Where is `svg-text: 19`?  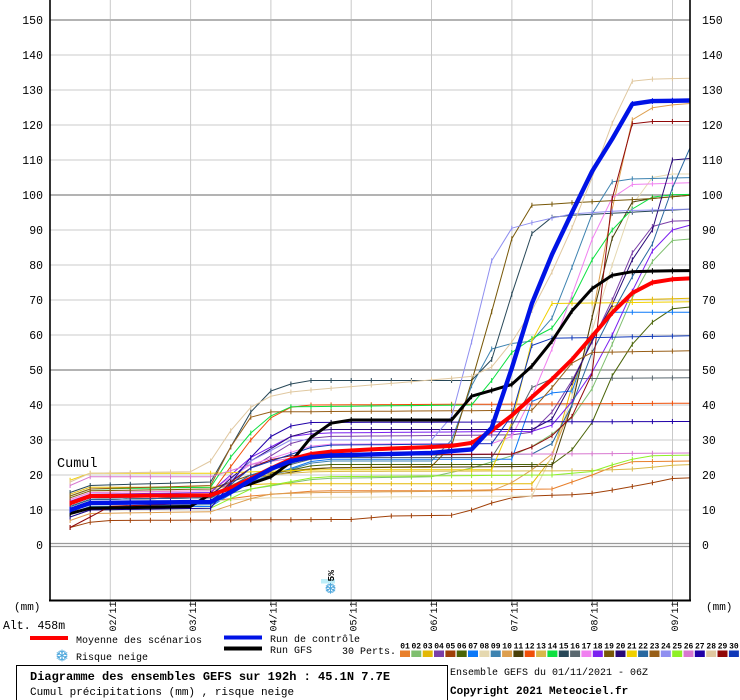
svg-text: 19 is located at coordinates (609, 647).